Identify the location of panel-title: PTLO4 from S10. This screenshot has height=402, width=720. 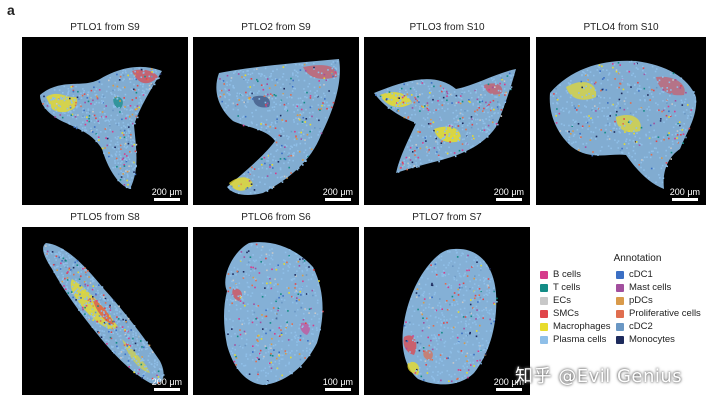
(621, 27).